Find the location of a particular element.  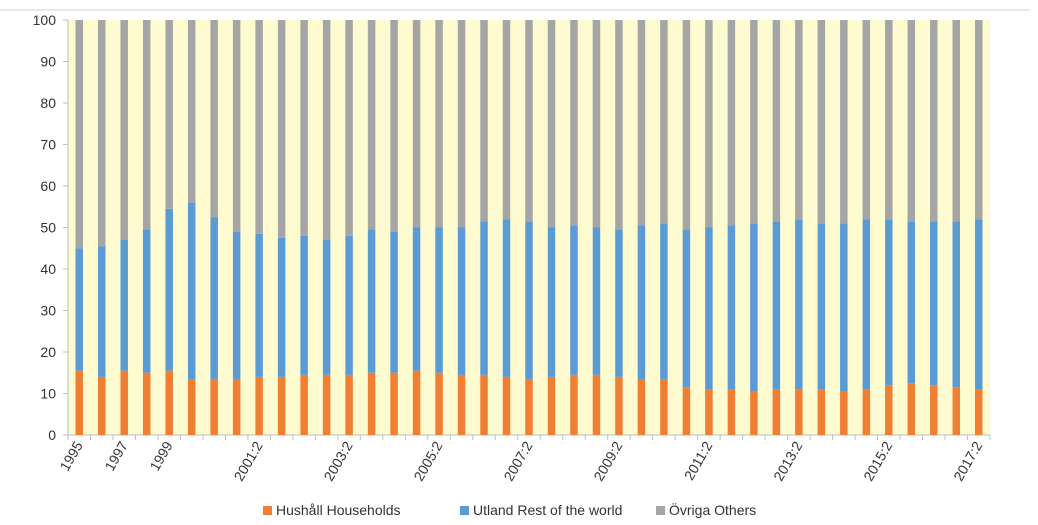

x-tick-label: 1999 is located at coordinates (161, 455).